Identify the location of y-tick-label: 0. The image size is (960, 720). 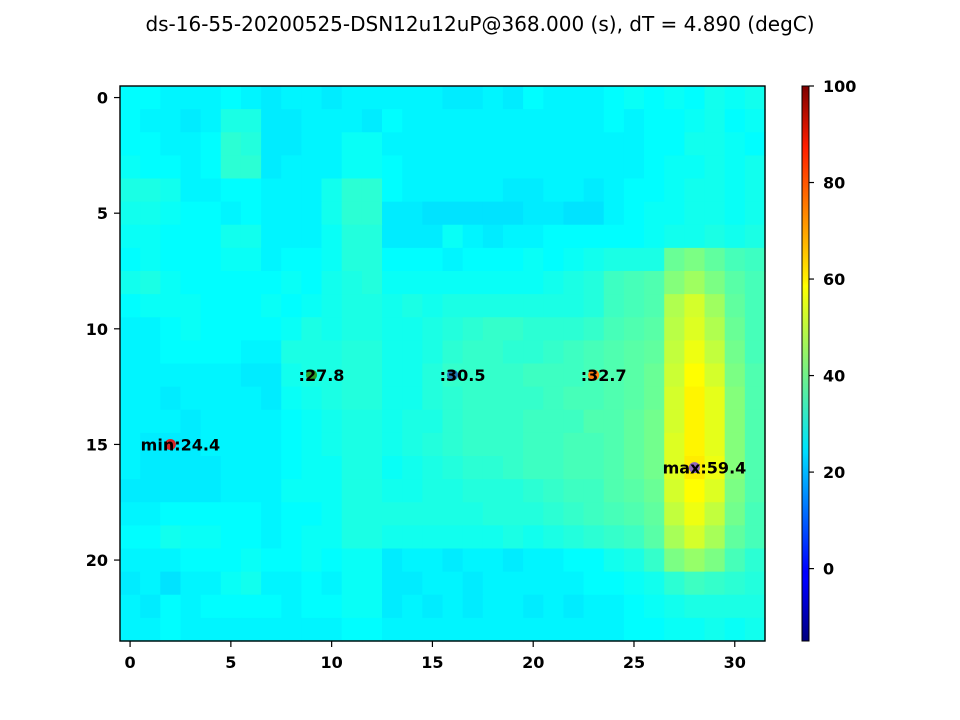
(102, 98).